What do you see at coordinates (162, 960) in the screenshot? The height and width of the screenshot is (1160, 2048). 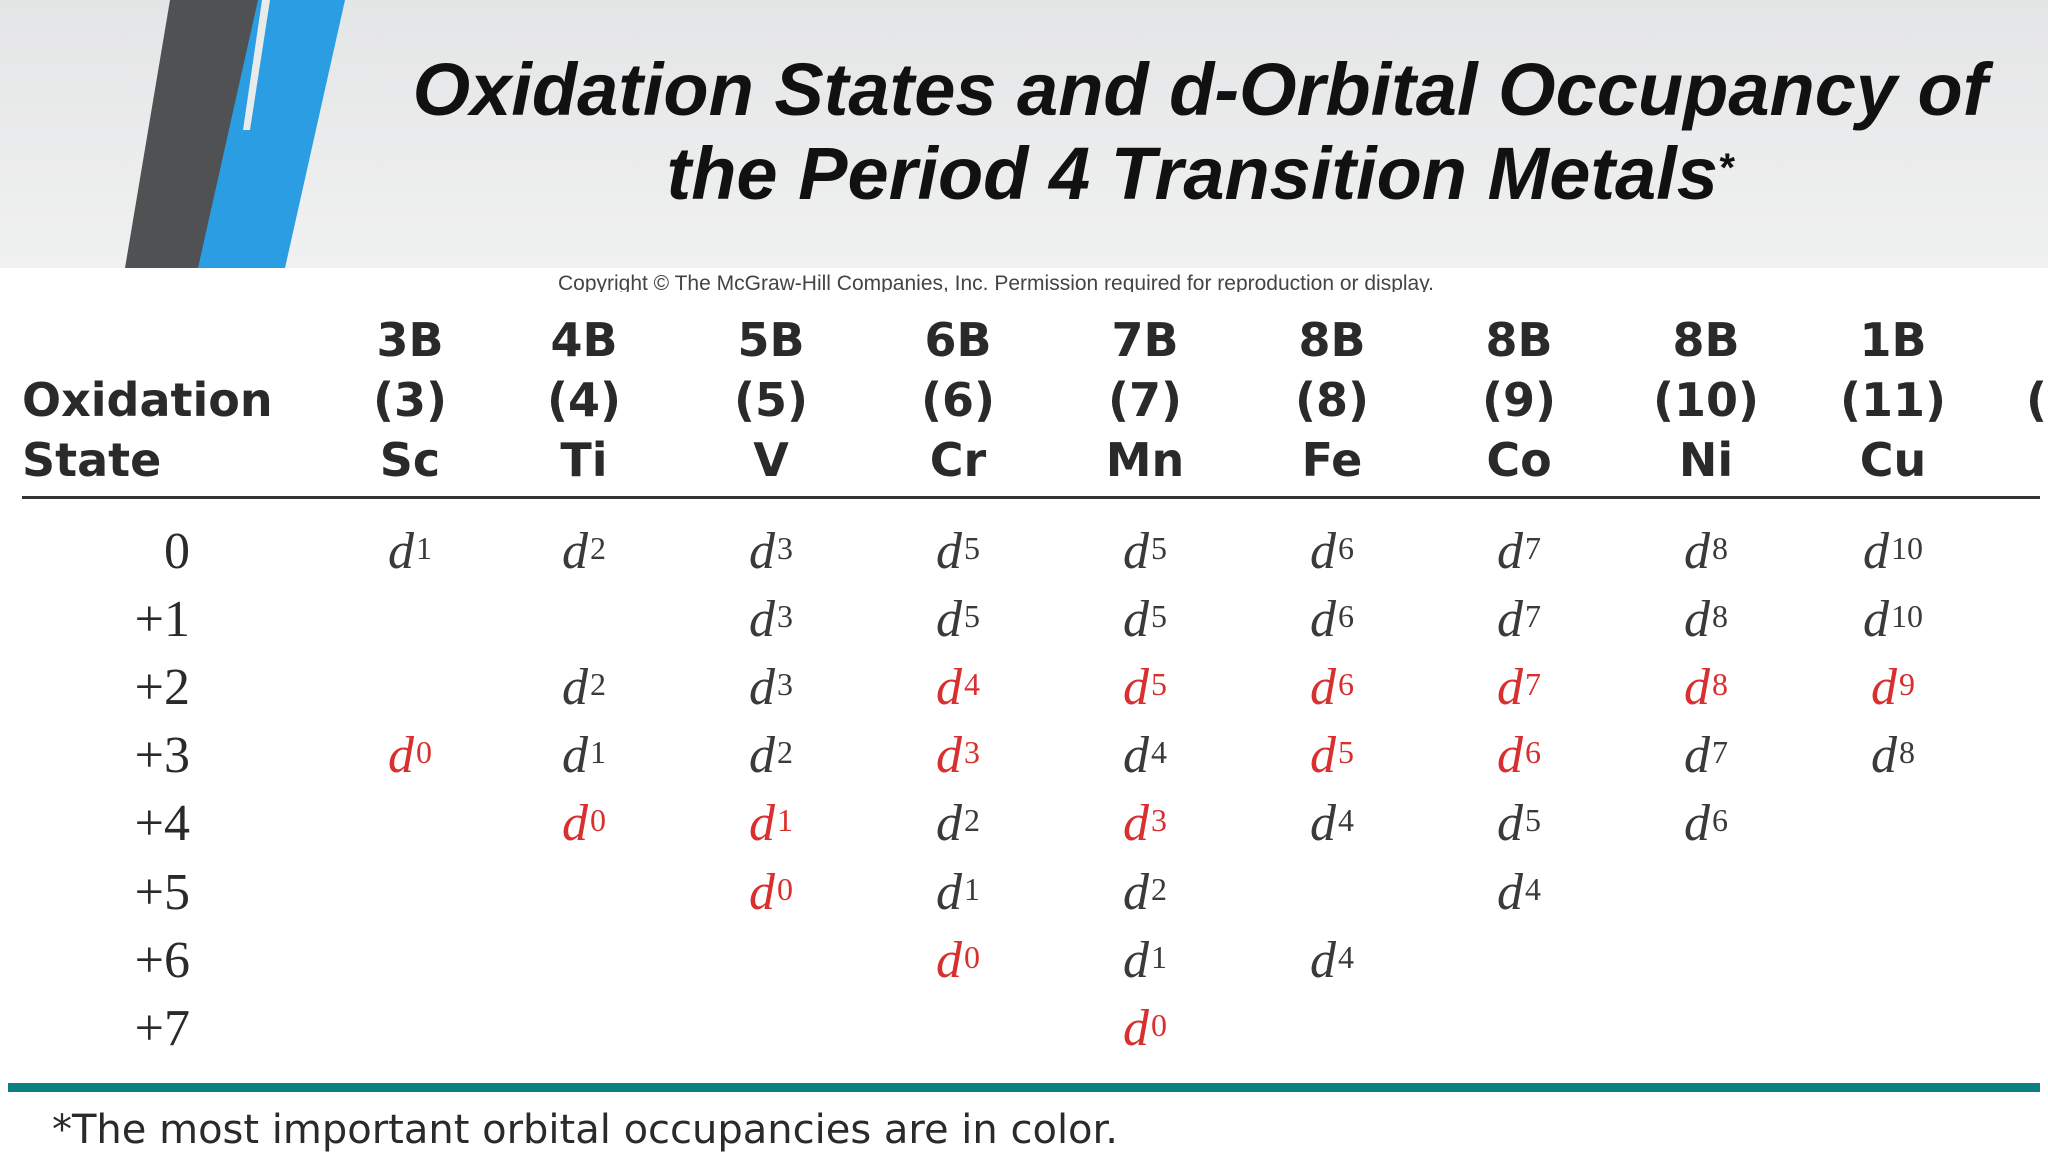 I see `oxidation-state-label: +6` at bounding box center [162, 960].